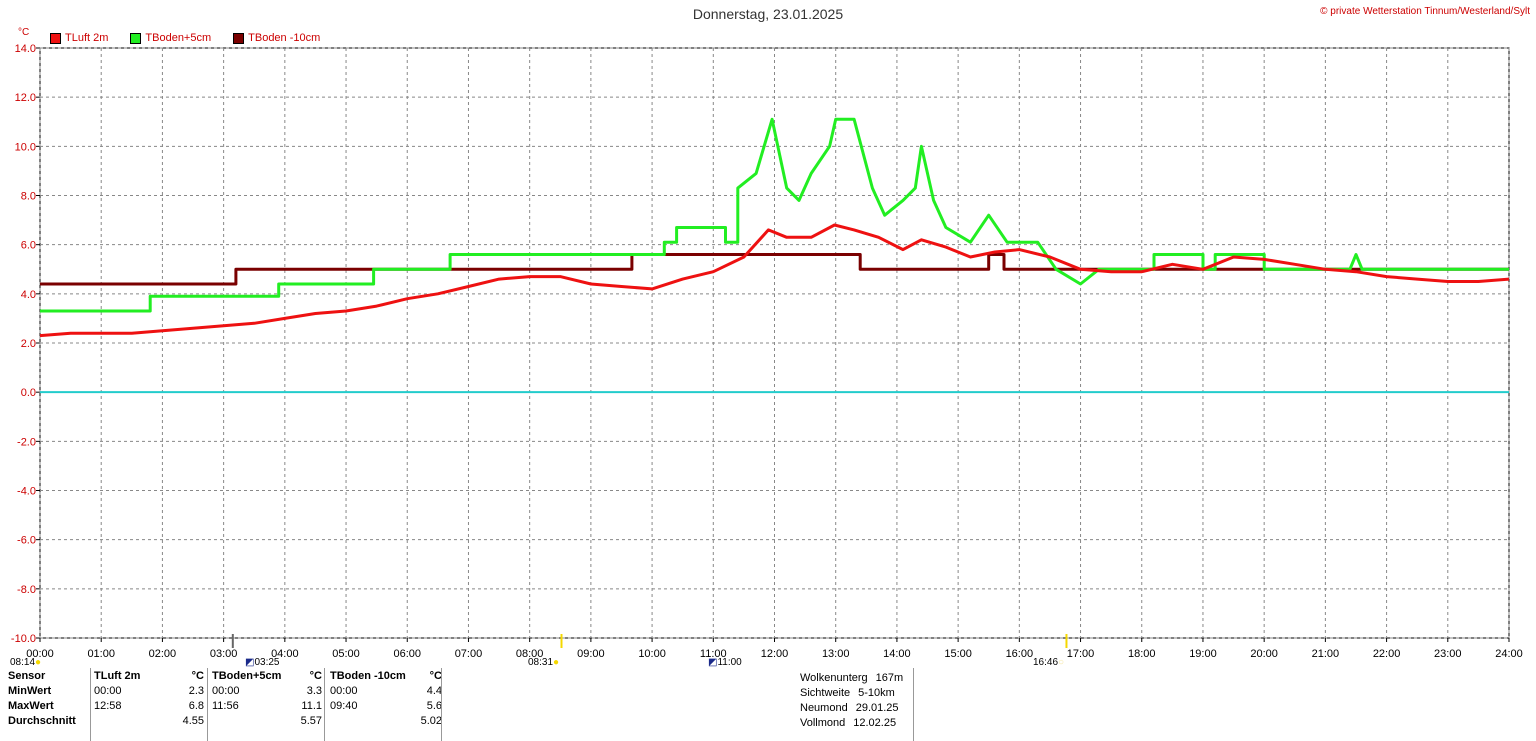 This screenshot has width=1536, height=741. What do you see at coordinates (87, 38) in the screenshot?
I see `legend-label-tluft: TLuft 2m` at bounding box center [87, 38].